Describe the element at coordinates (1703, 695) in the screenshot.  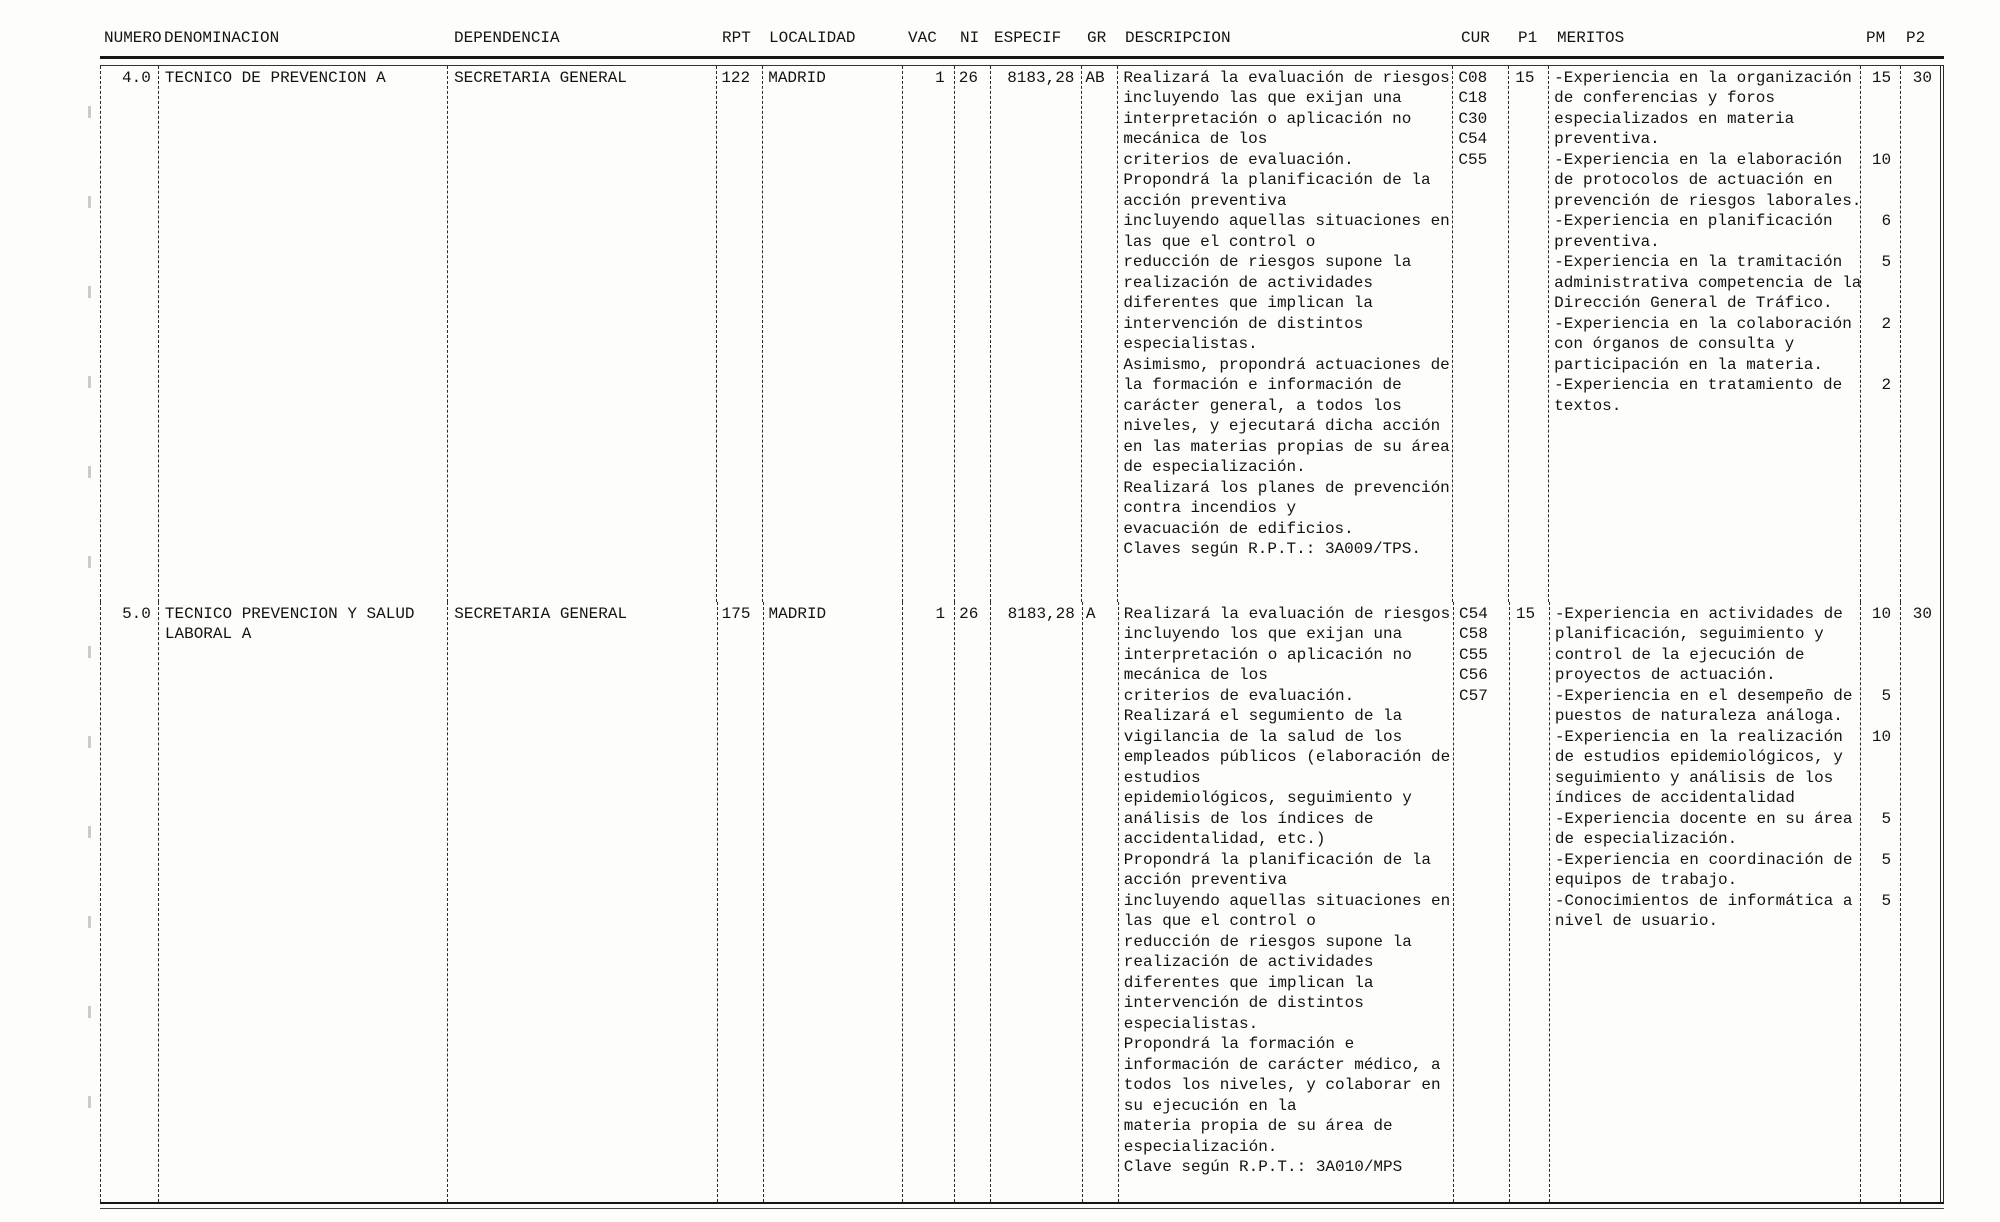
I see `meritos-text-line: -Experiencia en el desempeño de` at that location.